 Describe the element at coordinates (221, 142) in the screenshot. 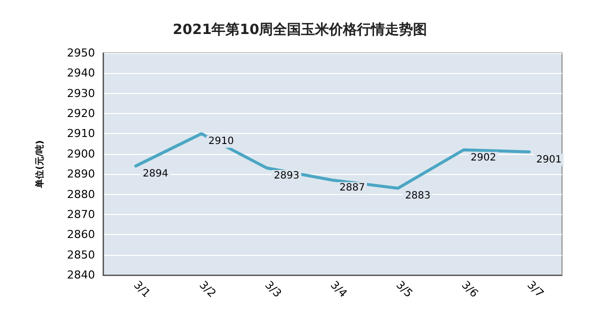

I see `data-label: 2910` at that location.